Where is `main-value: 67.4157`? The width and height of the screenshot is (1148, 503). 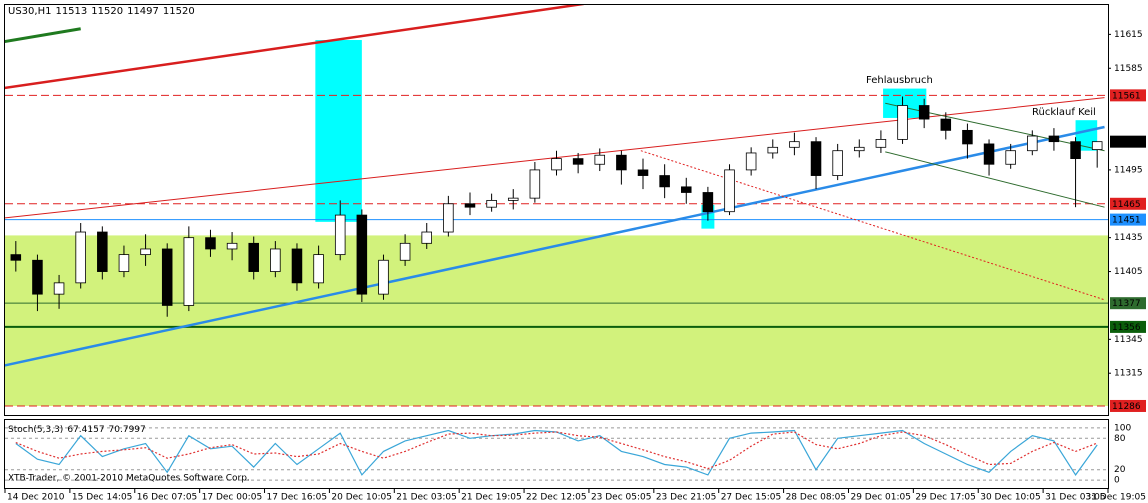 main-value: 67.4157 is located at coordinates (85, 430).